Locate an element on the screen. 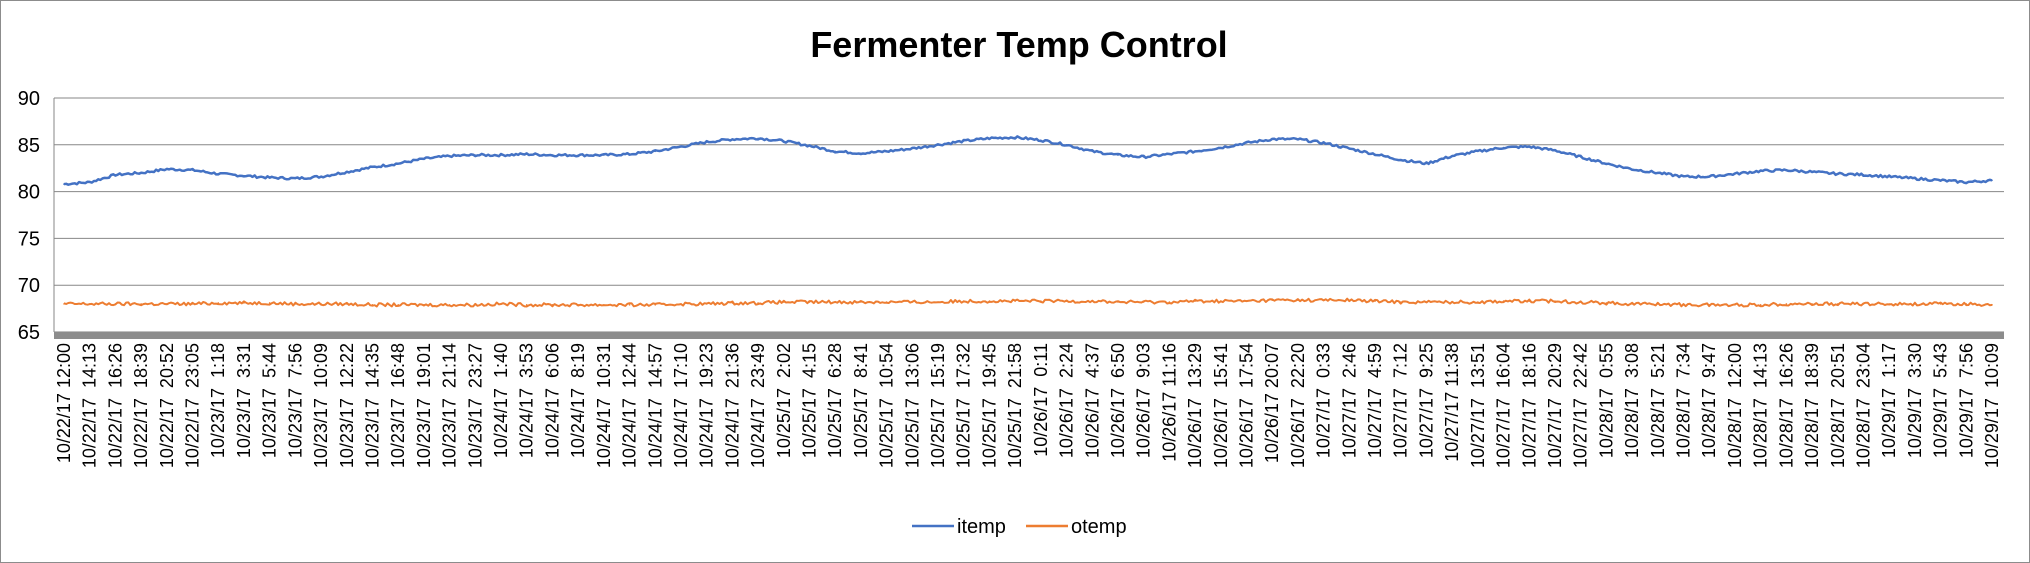 This screenshot has width=2030, height=563. x-tick-label: 10/23/17 12:22 is located at coordinates (347, 405).